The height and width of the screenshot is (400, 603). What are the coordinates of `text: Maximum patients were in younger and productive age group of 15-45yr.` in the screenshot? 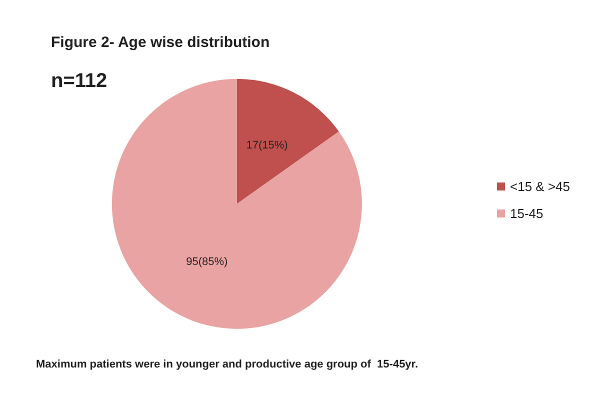 It's located at (227, 364).